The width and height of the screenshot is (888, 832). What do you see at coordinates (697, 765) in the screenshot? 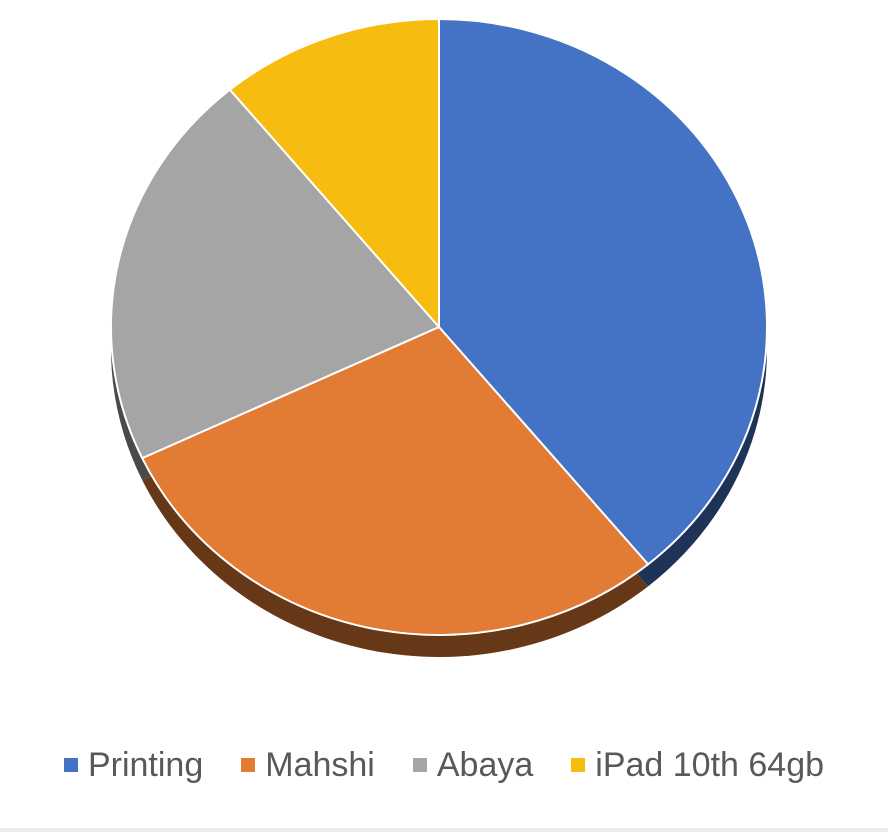
I see `legend-item-ipad-10th-64gb: iPad 10th 64gb` at bounding box center [697, 765].